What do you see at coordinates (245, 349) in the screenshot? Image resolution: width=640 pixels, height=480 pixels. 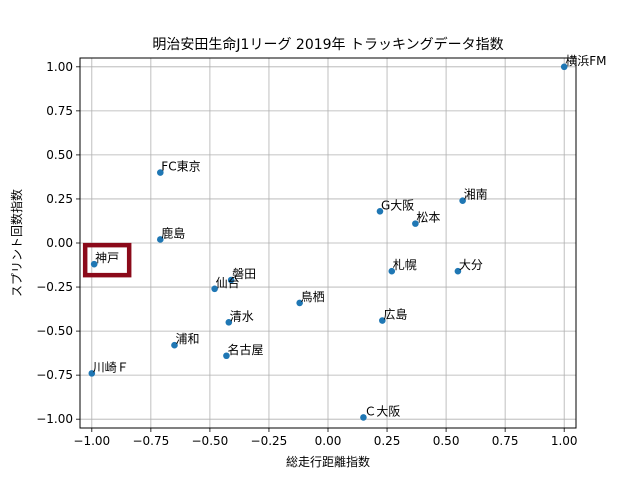 I see `point-label: 名古屋` at bounding box center [245, 349].